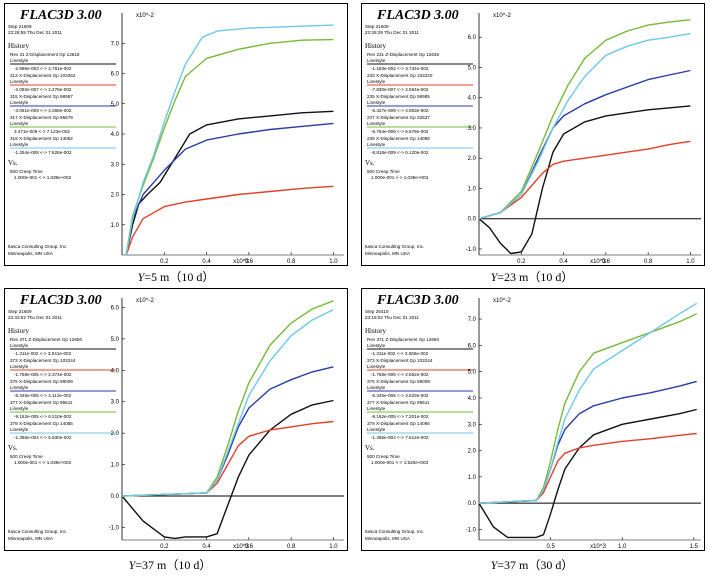 This screenshot has width=710, height=578. Describe the element at coordinates (403, 54) in the screenshot. I see `legend-series-title: Rev 231 Z-Displacement Gp 12636` at that location.